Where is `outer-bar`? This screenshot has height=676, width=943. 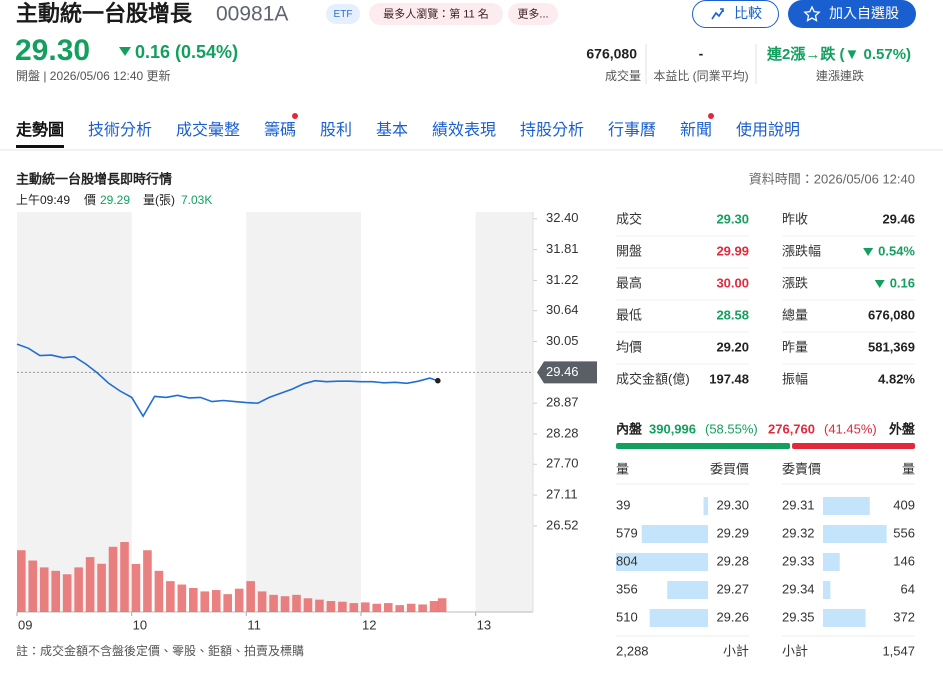 outer-bar is located at coordinates (853, 446).